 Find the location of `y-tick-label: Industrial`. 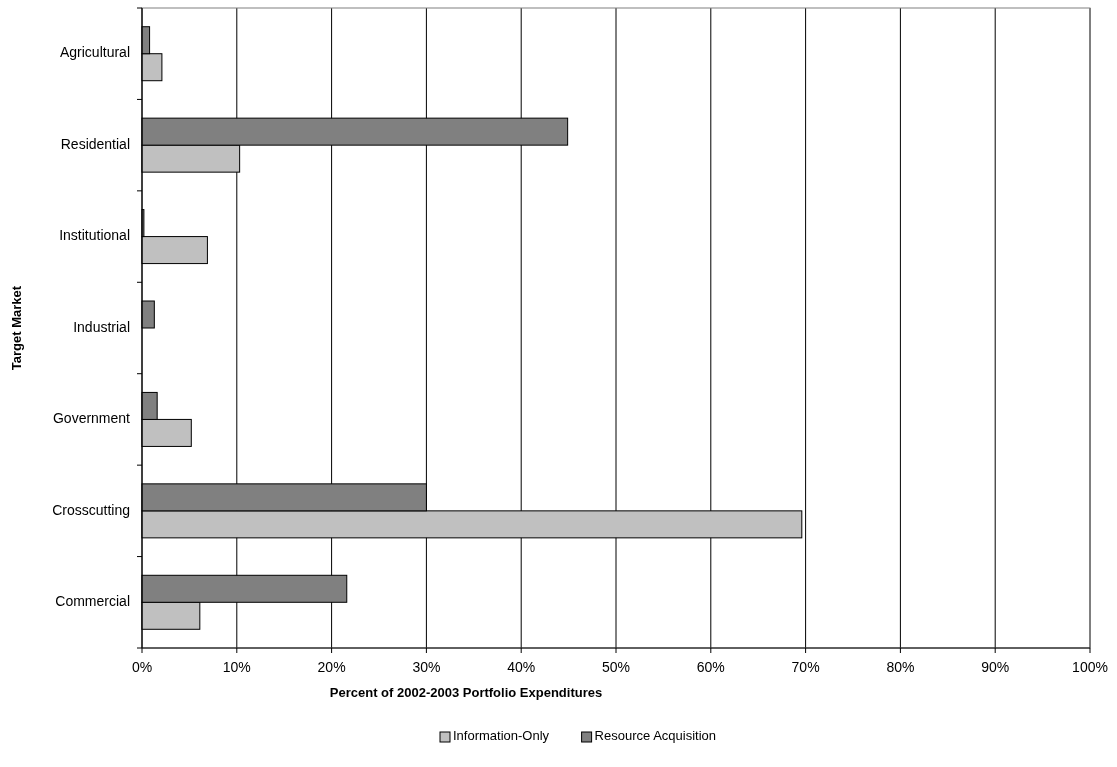

y-tick-label: Industrial is located at coordinates (101, 326).